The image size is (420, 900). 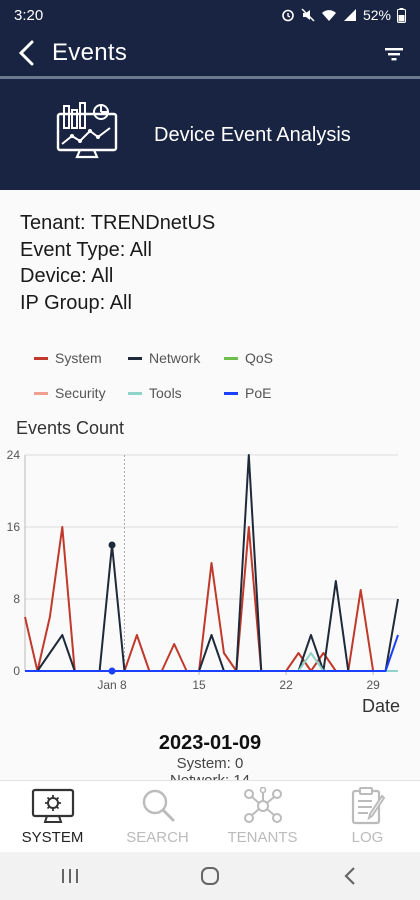 I want to click on system-back-button, so click(x=350, y=876).